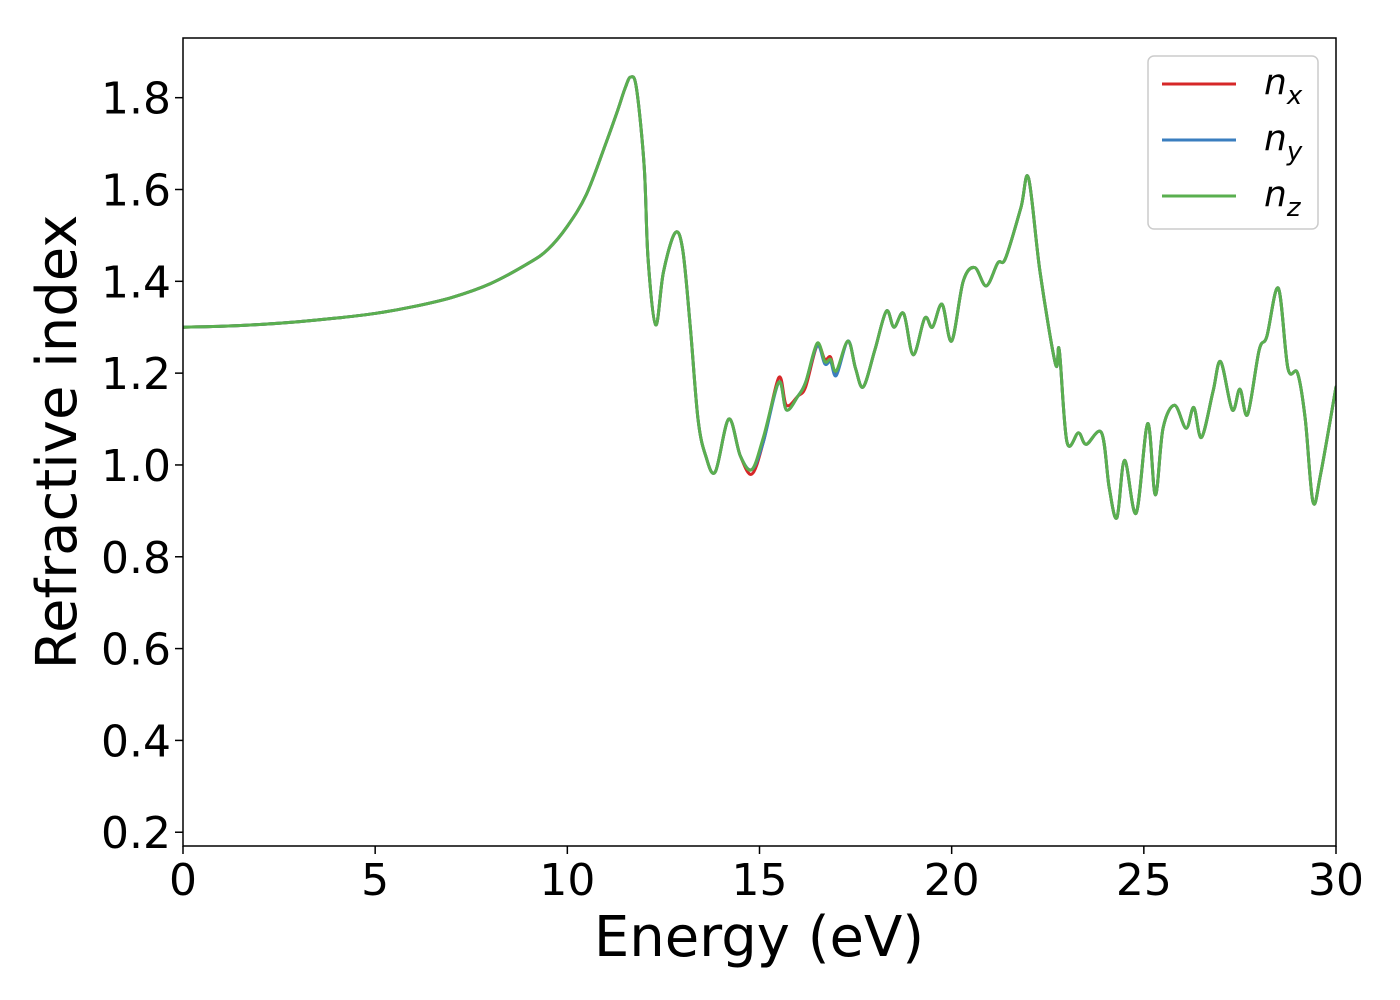  What do you see at coordinates (952, 880) in the screenshot?
I see `x-tick-label: 20` at bounding box center [952, 880].